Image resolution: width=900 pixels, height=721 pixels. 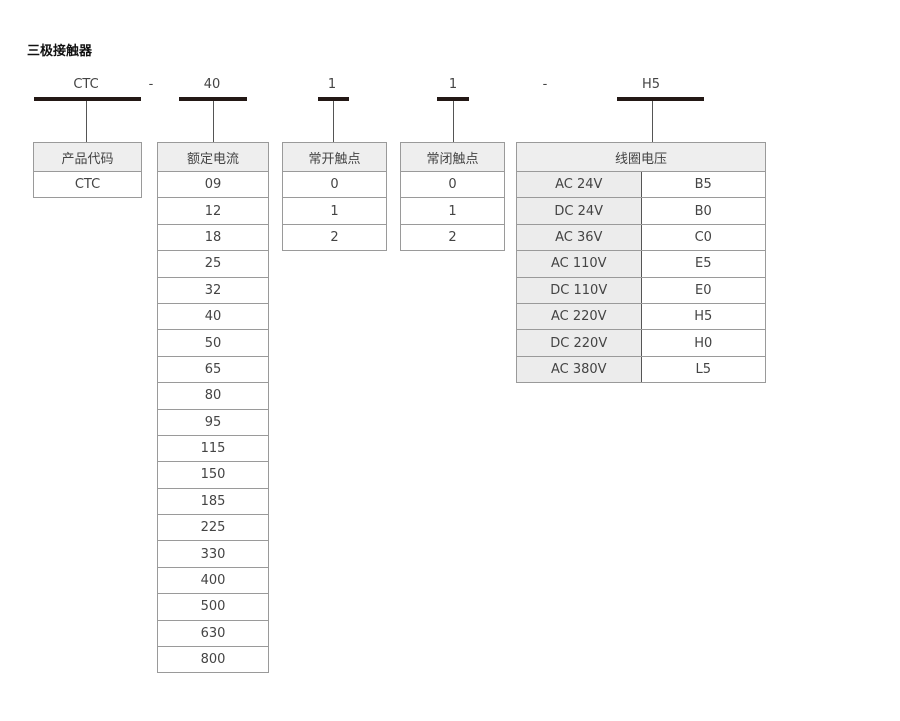 I want to click on table-cell: 32, so click(x=213, y=290).